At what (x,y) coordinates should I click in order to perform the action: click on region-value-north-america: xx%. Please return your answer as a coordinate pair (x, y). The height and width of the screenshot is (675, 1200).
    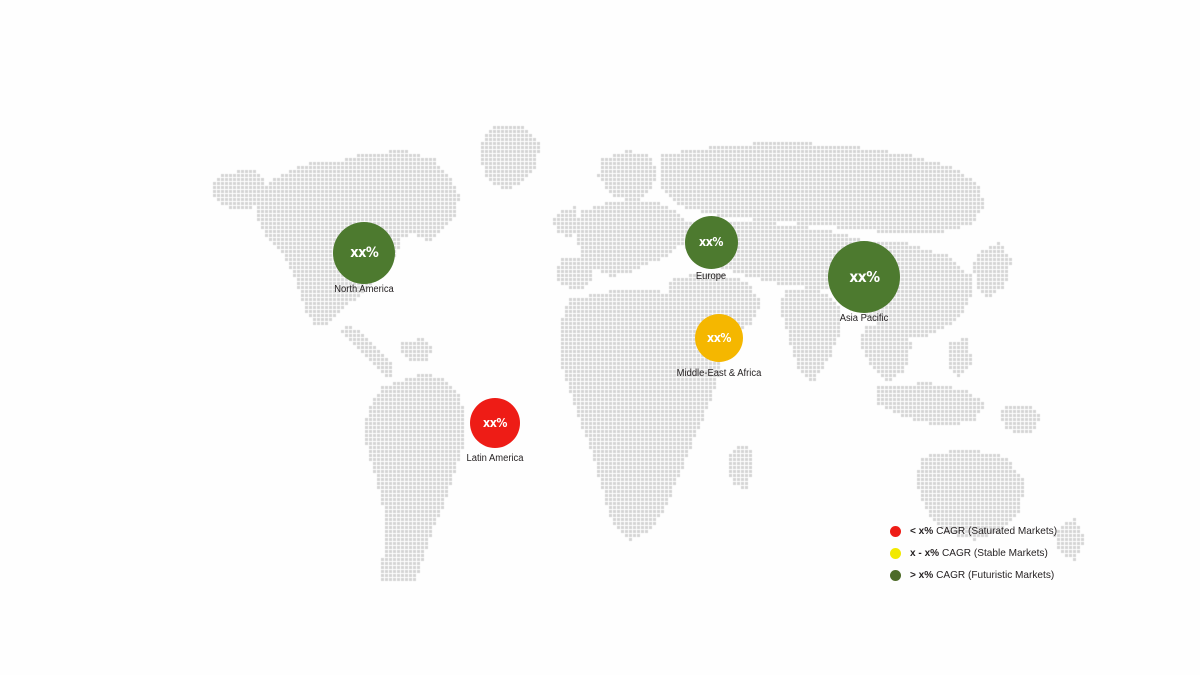
    Looking at the image, I should click on (364, 253).